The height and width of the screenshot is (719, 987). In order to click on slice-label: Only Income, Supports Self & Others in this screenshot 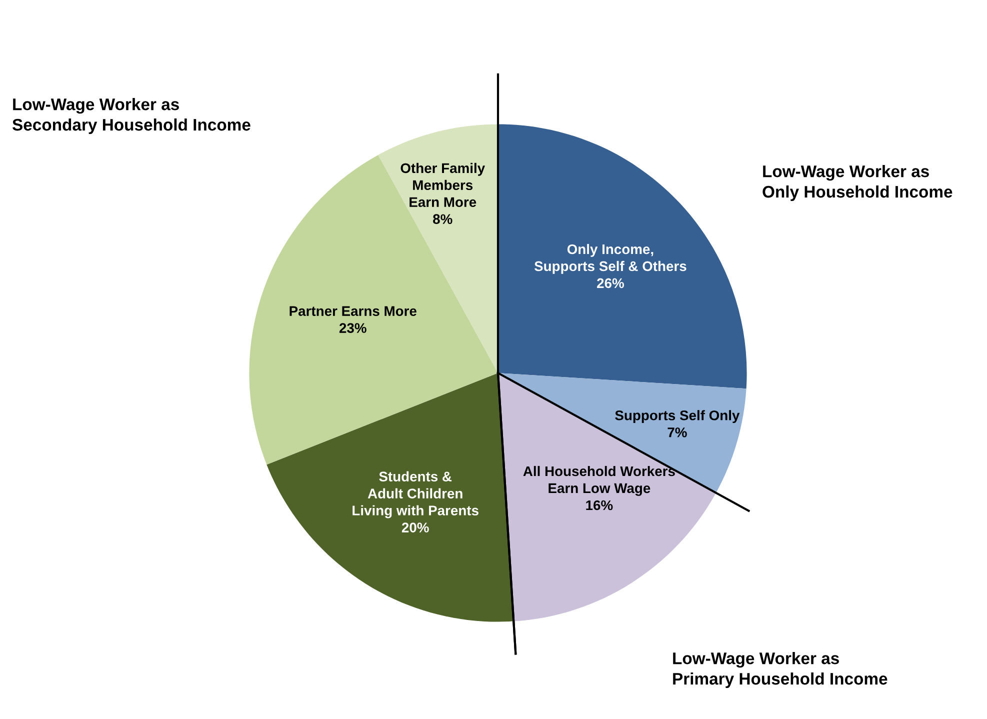, I will do `click(610, 259)`.